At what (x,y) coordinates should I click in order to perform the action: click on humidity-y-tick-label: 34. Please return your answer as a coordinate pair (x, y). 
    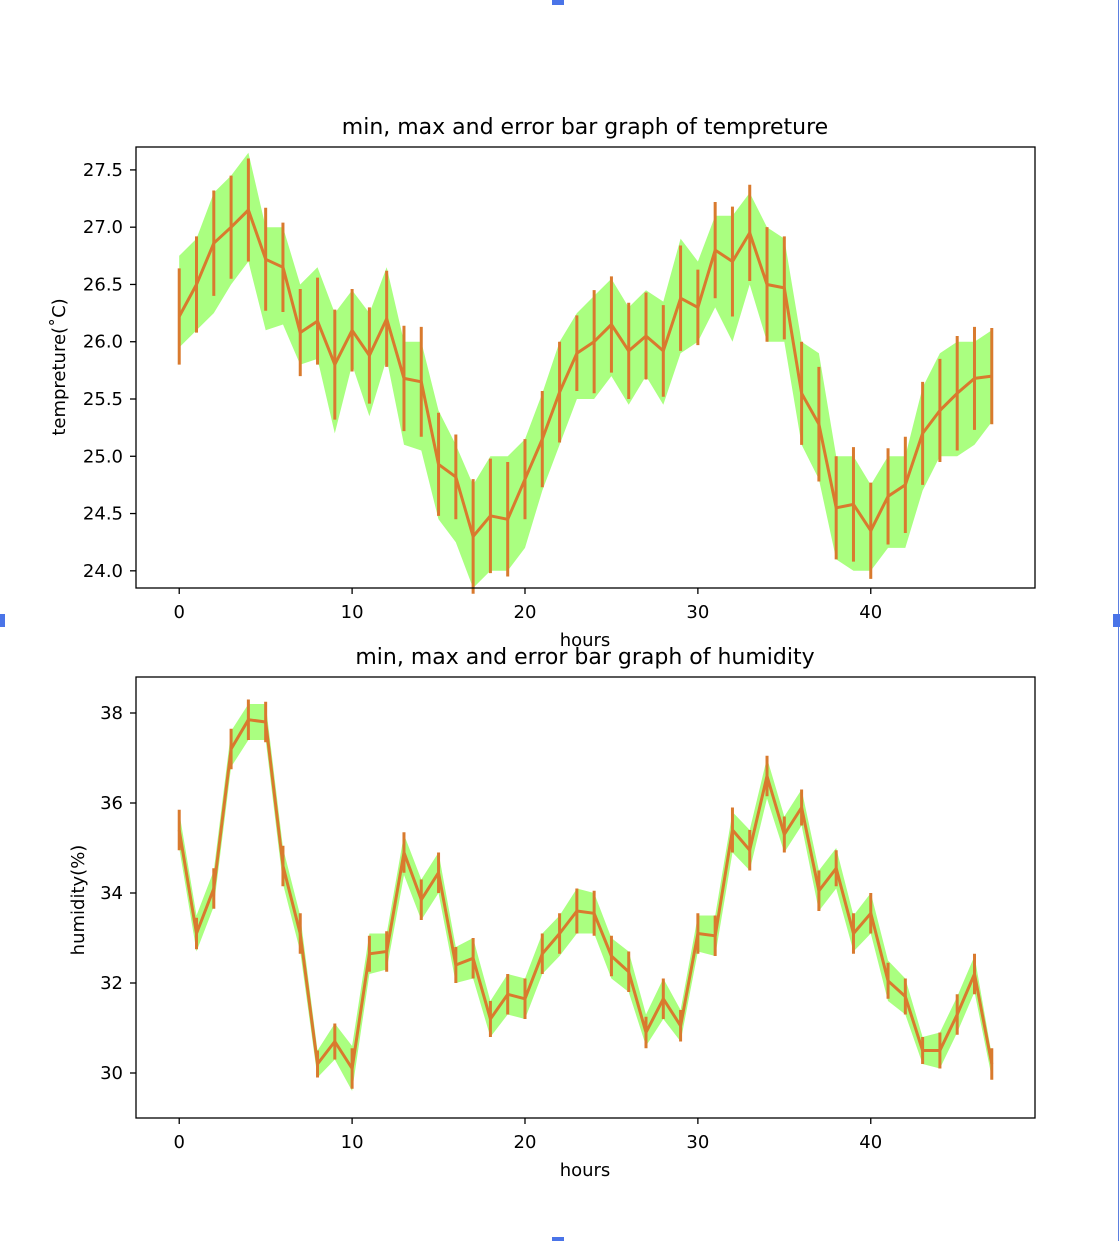
    Looking at the image, I should click on (111, 893).